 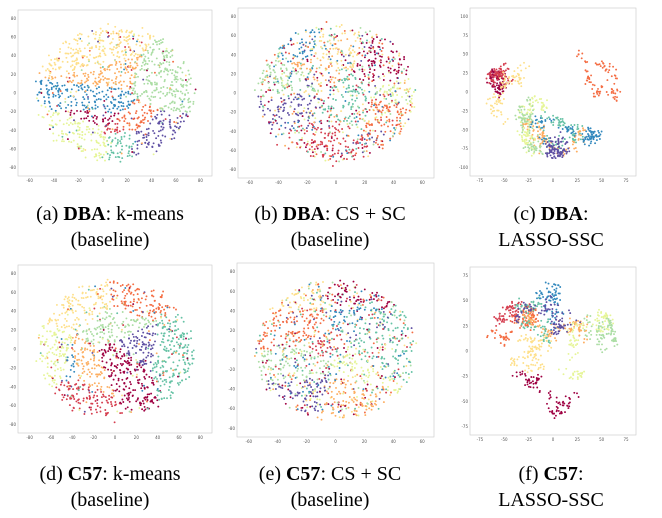 I want to click on y-tick-label: -100, so click(x=464, y=167).